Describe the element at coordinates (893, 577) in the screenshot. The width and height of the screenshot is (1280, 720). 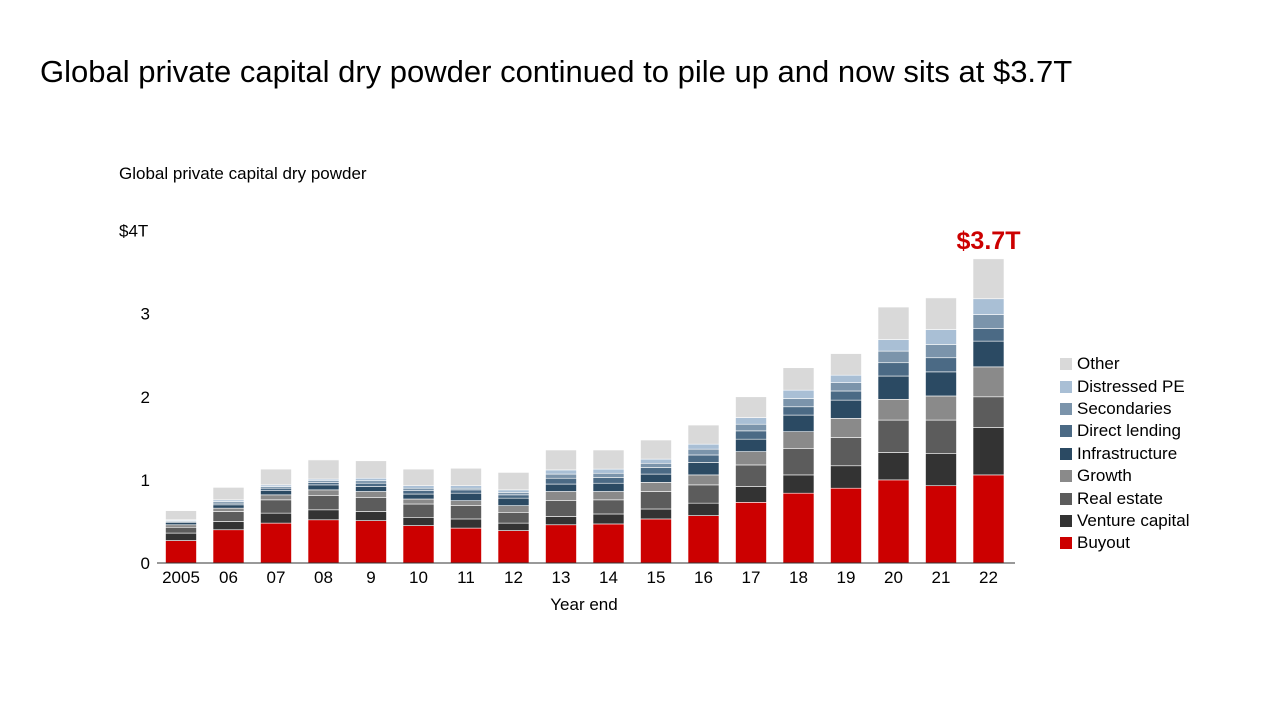
I see `x-tick-label: 20` at that location.